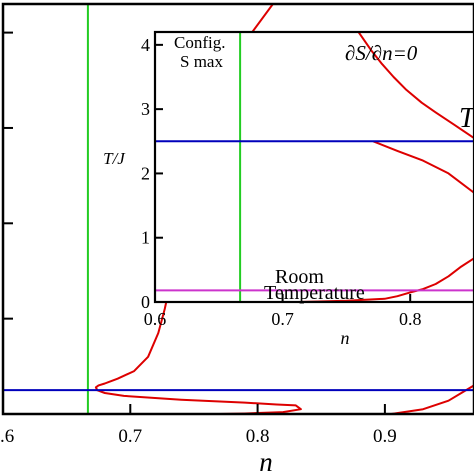 This screenshot has height=474, width=474. What do you see at coordinates (385, 436) in the screenshot?
I see `main-xtick-label-3: 0.9` at bounding box center [385, 436].